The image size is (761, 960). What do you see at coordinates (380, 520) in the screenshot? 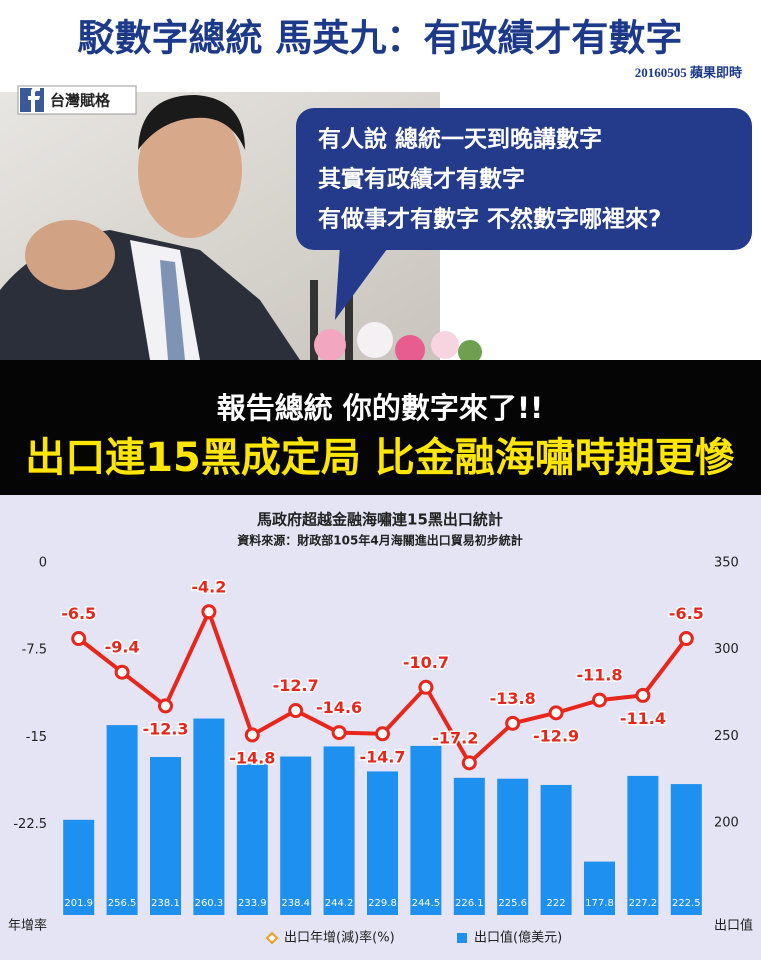
I see `chart-title: 馬政府超越金融海嘯連15黑出口統計` at bounding box center [380, 520].